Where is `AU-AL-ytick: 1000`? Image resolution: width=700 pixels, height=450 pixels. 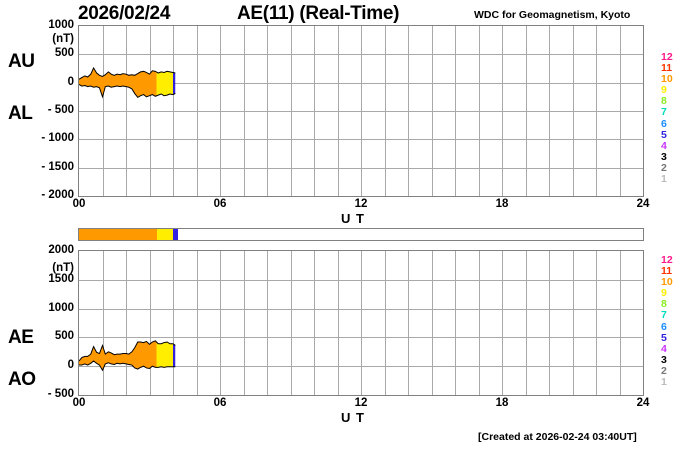
AU-AL-ytick: 1000 is located at coordinates (61, 25).